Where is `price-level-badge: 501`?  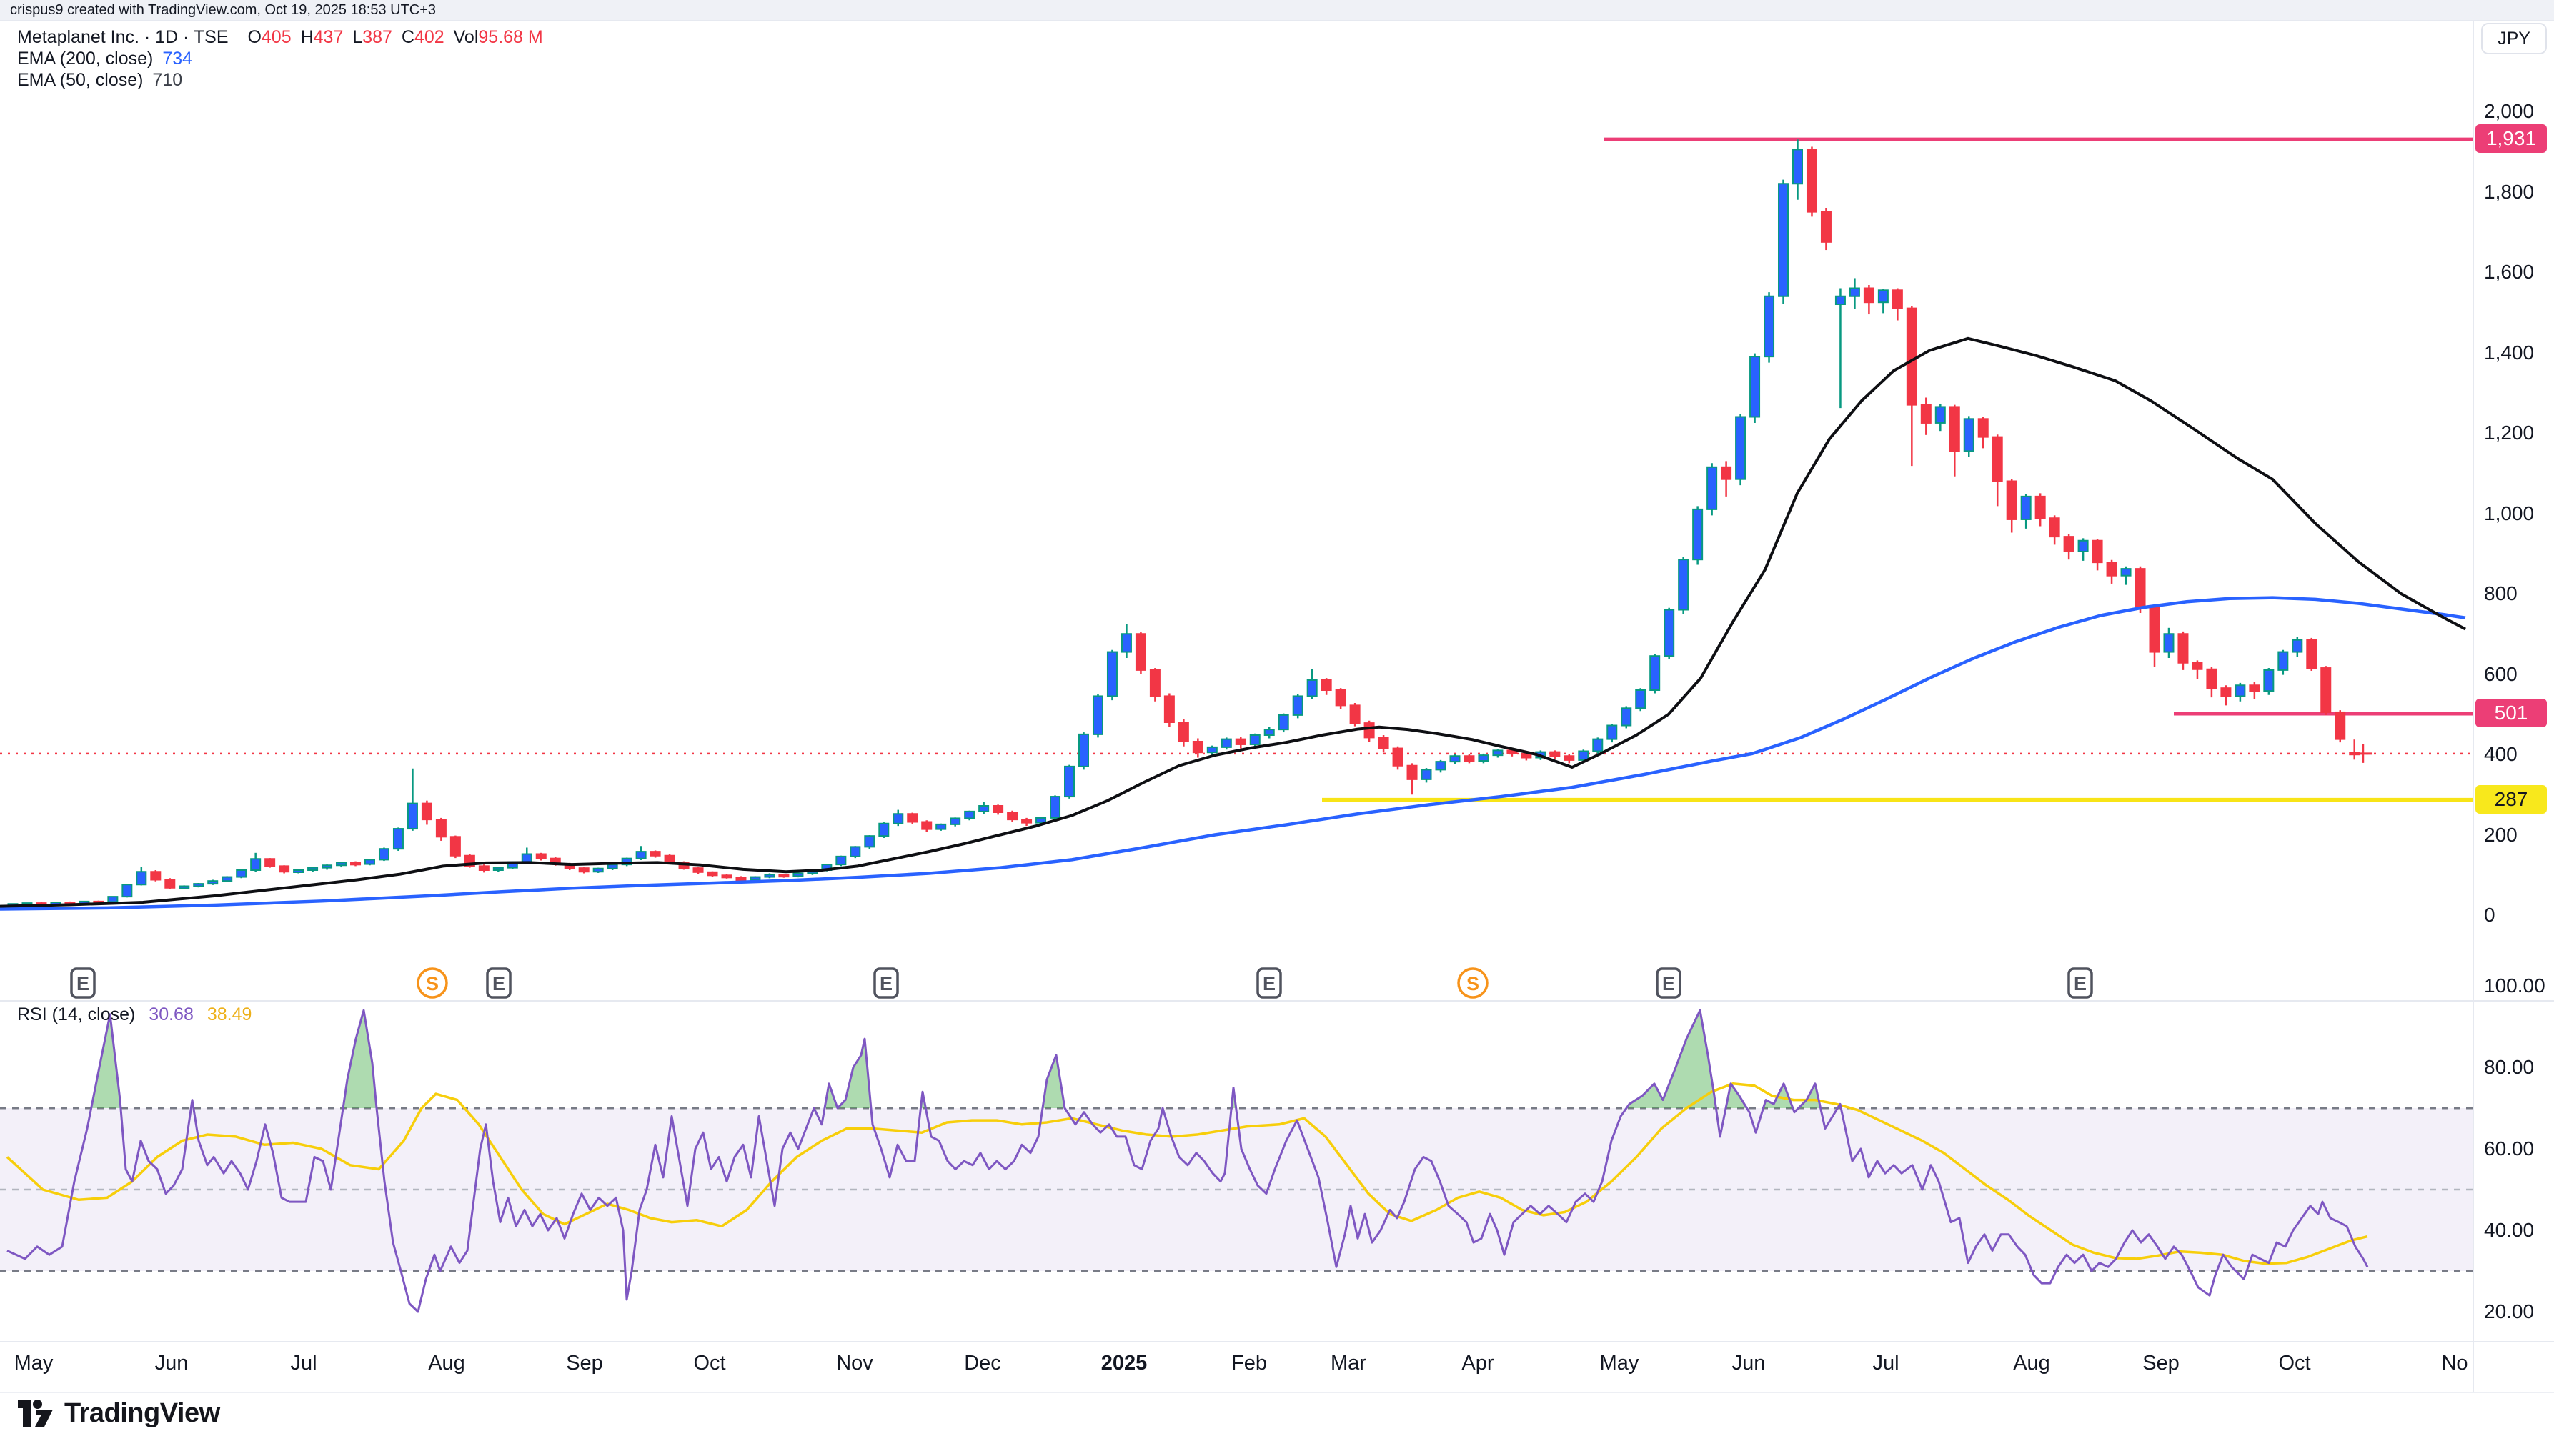
price-level-badge: 501 is located at coordinates (2511, 713).